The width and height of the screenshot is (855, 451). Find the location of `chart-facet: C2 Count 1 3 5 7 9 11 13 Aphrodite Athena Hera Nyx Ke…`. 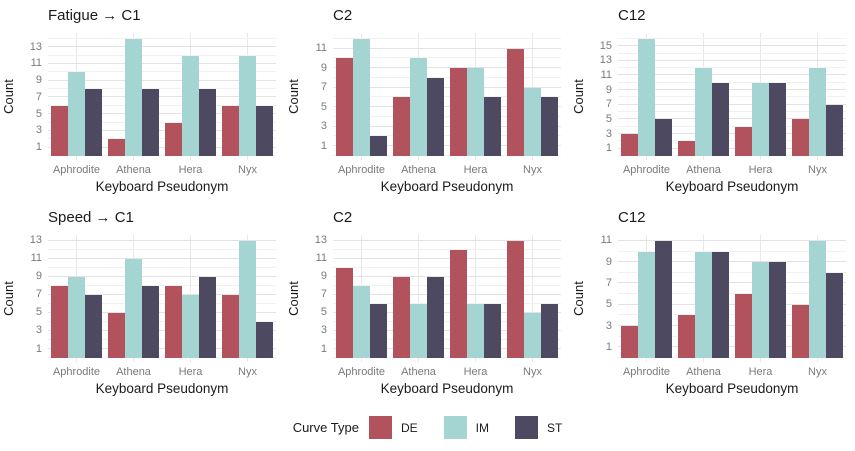

chart-facet: C2 Count 1 3 5 7 9 11 13 Aphrodite Athena Hera Nyx Ke… is located at coordinates (427, 303).